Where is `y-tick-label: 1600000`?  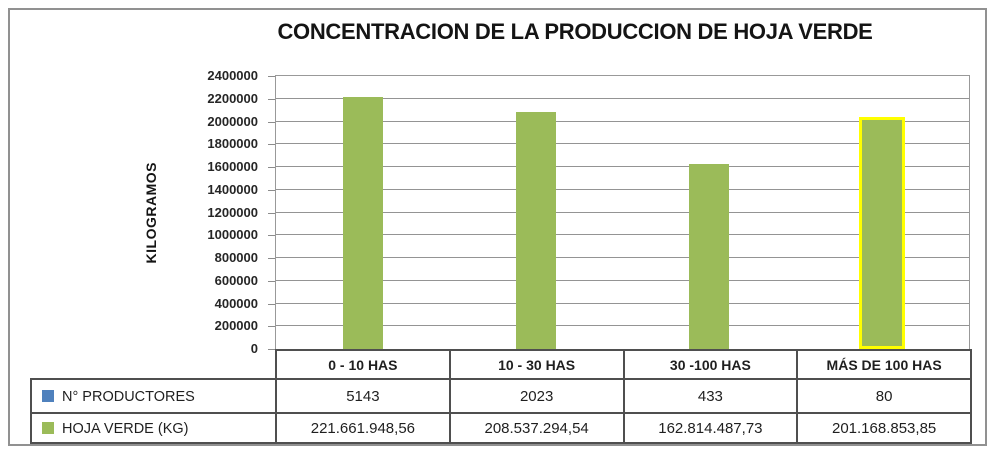 y-tick-label: 1600000 is located at coordinates (232, 166).